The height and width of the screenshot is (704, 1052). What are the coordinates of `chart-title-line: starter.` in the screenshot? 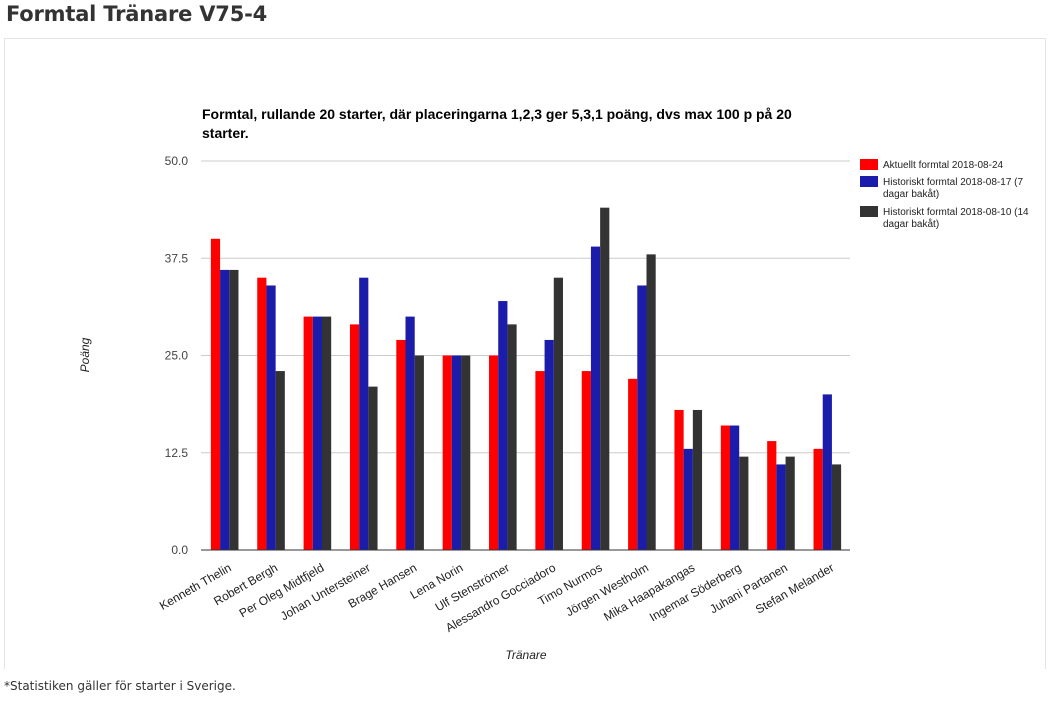 It's located at (225, 133).